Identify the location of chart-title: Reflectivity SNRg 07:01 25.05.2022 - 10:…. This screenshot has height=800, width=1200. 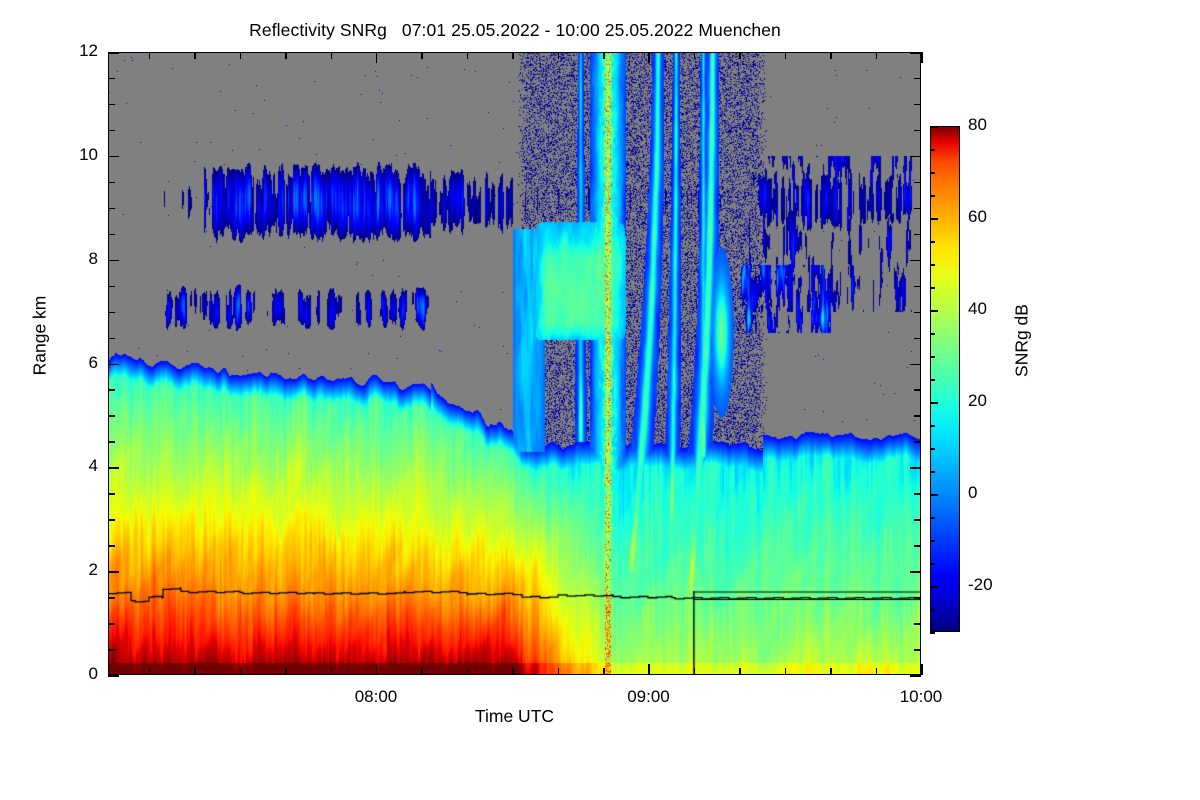
(515, 30).